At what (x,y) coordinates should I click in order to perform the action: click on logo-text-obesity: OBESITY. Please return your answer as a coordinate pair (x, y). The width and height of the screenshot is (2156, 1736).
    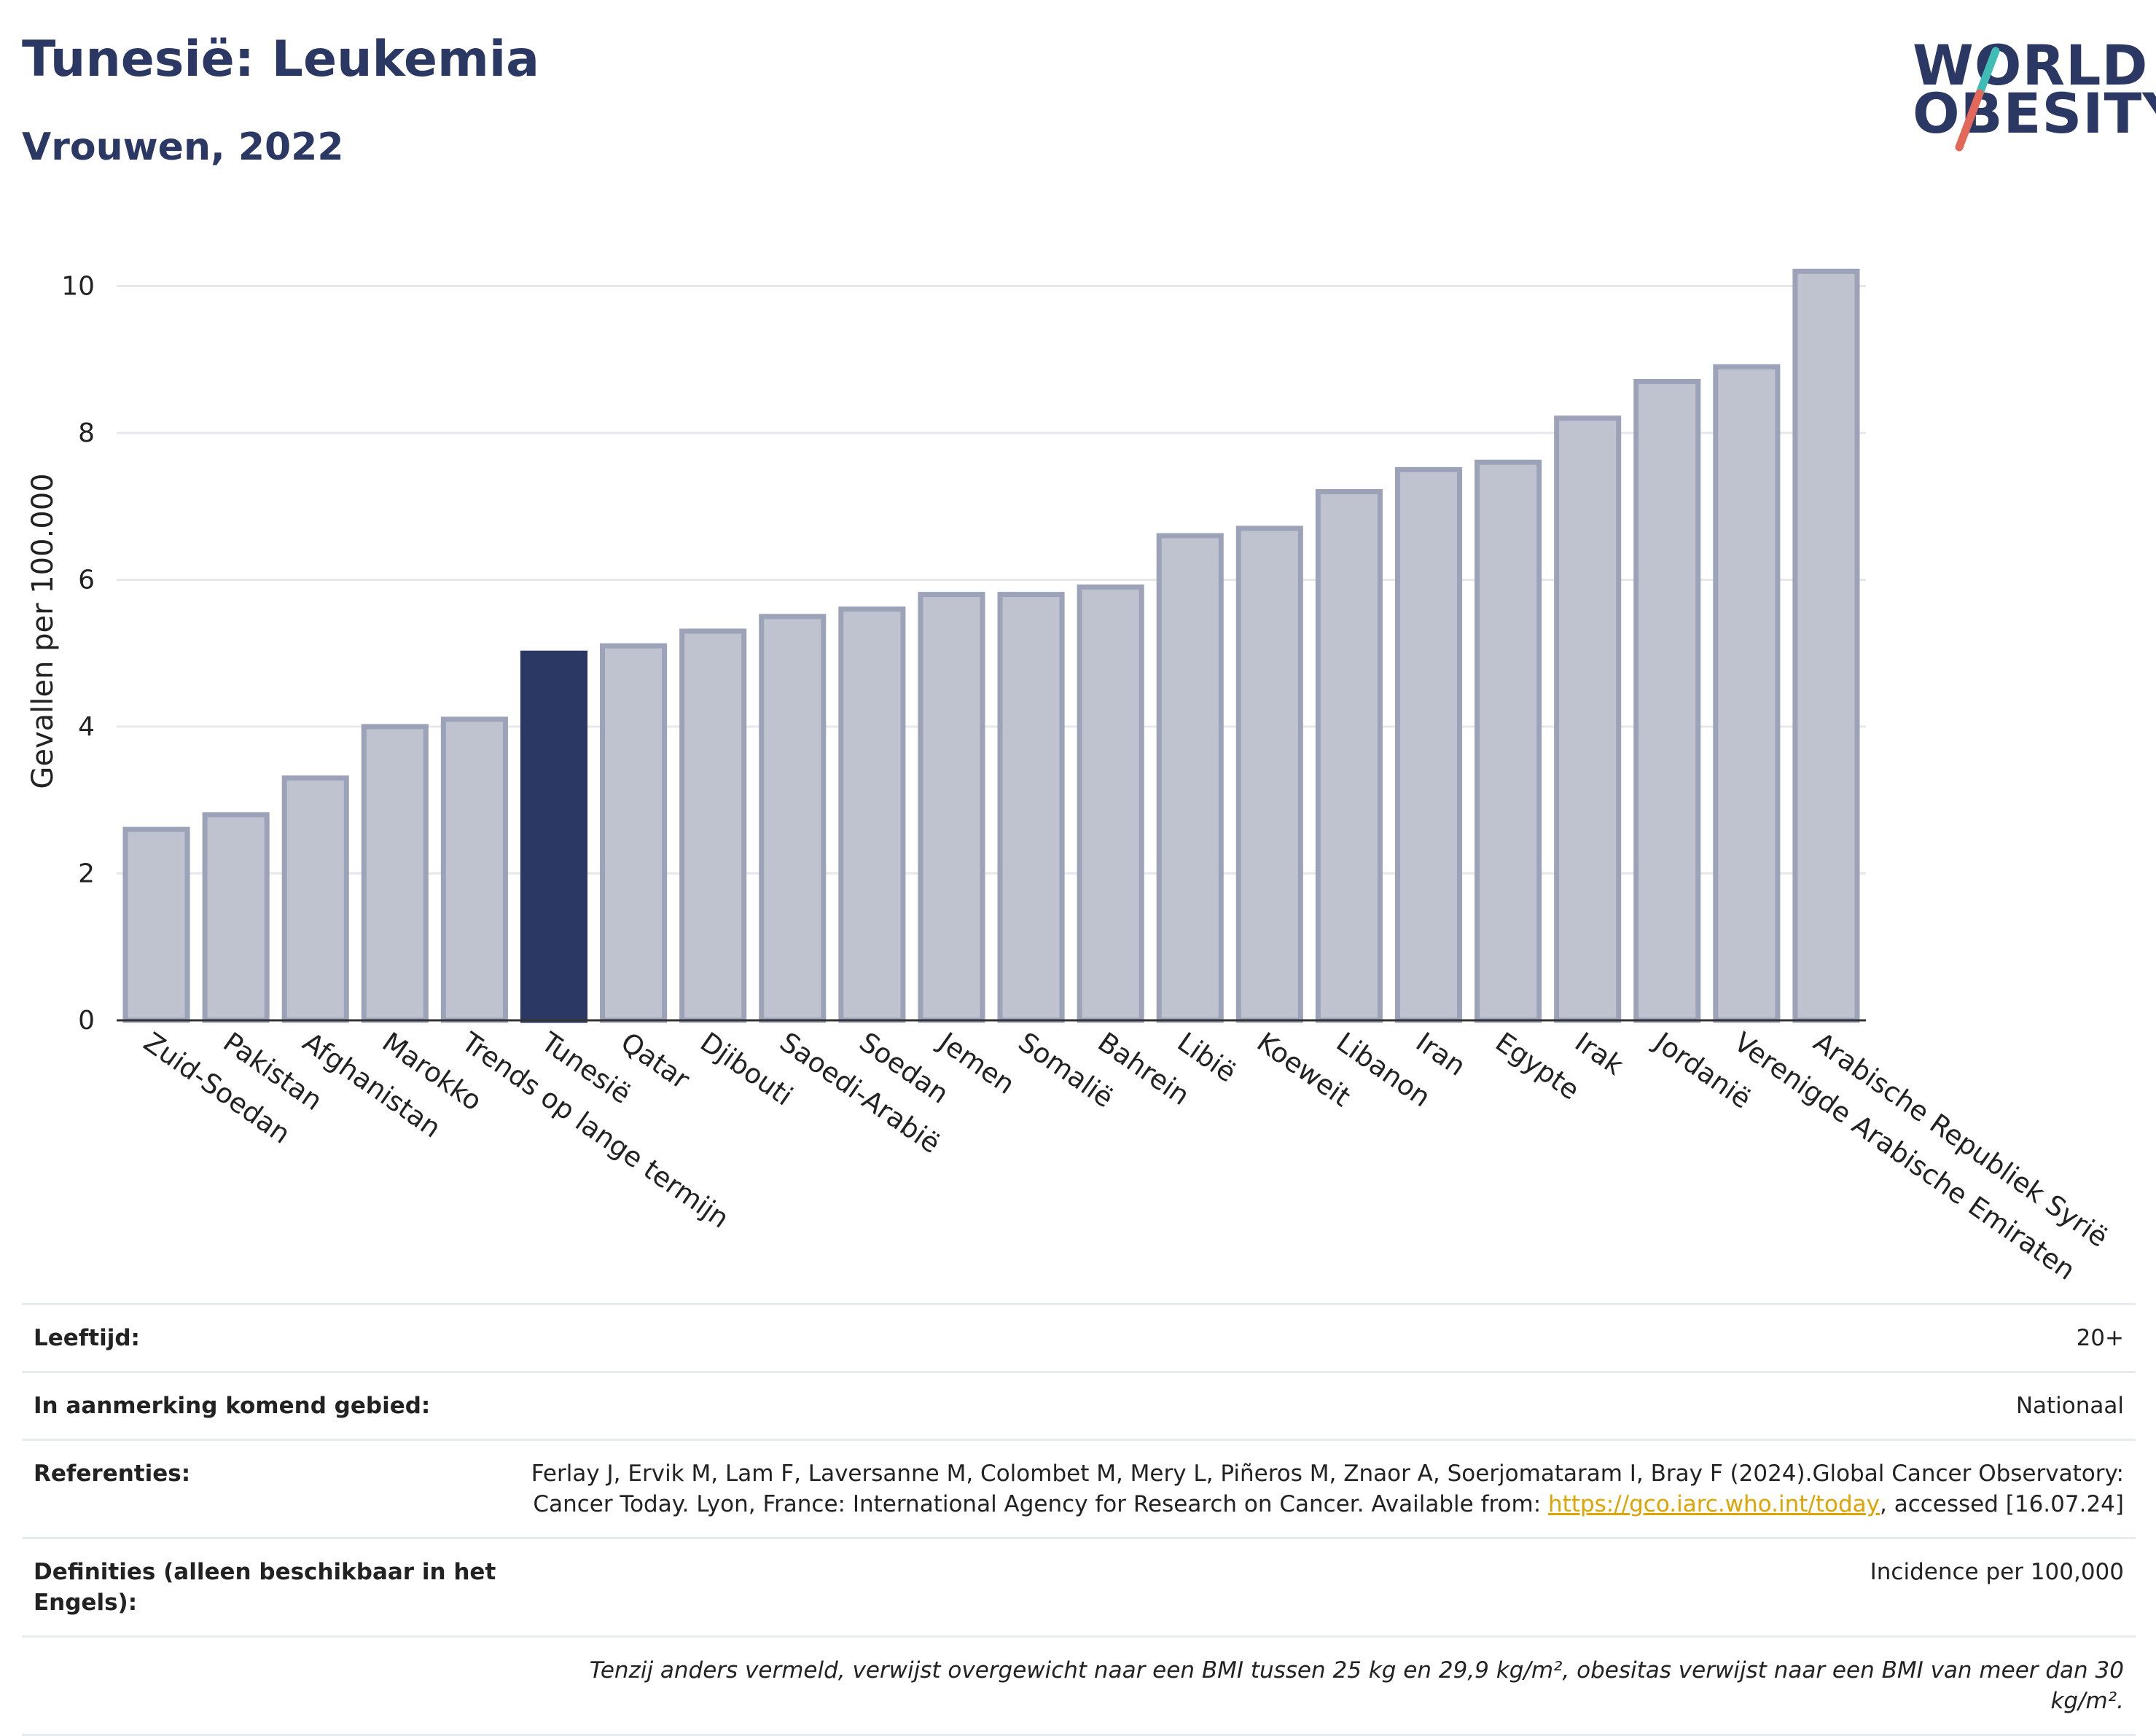
    Looking at the image, I should click on (2035, 113).